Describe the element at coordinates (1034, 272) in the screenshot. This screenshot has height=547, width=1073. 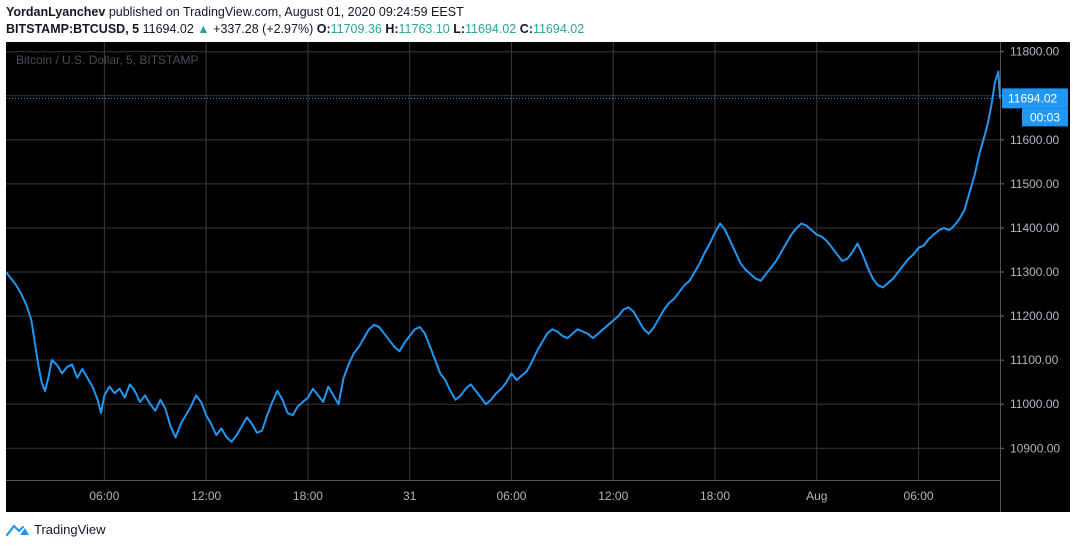
I see `y-tick-label: 11300.00` at that location.